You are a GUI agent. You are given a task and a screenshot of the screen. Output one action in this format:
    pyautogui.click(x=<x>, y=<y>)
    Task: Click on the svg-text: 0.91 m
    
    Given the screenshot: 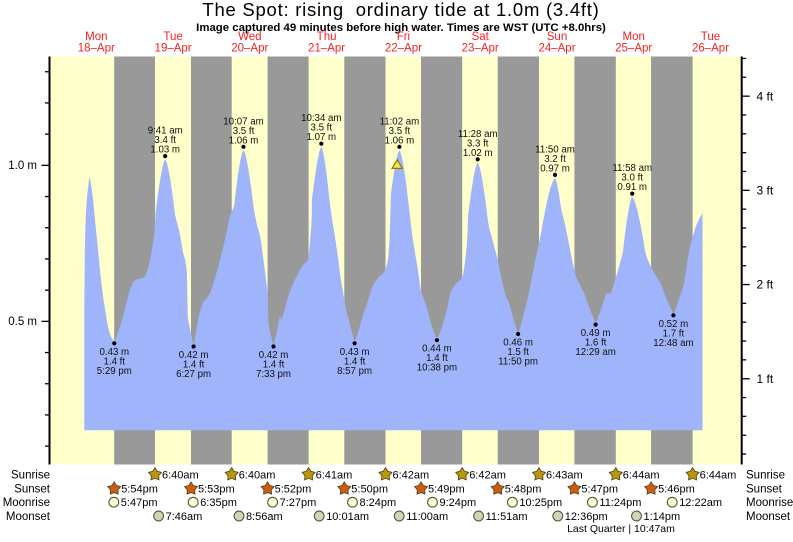 What is the action you would take?
    pyautogui.click(x=632, y=187)
    